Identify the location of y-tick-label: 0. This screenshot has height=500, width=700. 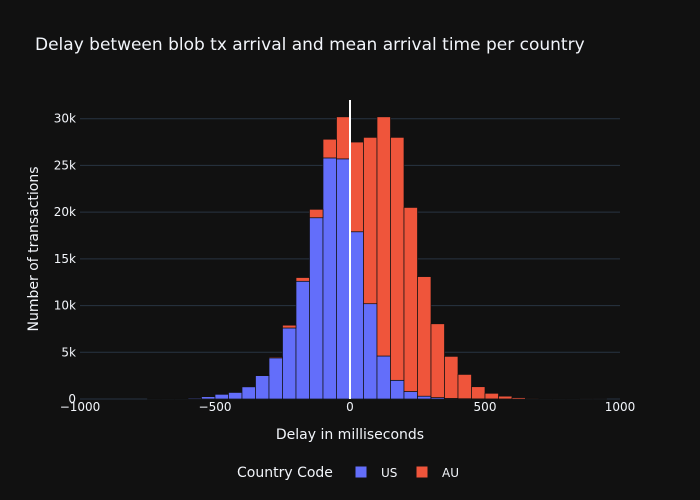
(72, 399).